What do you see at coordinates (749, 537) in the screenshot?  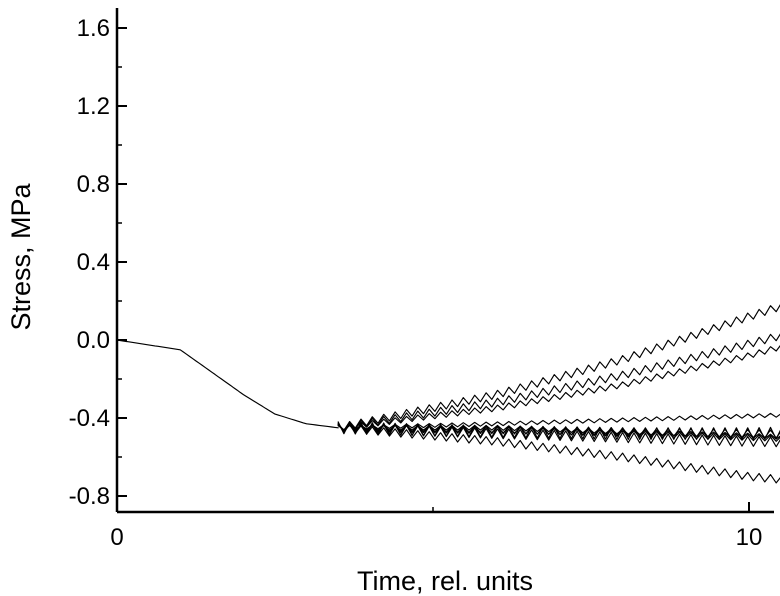 I see `x-tick-label-10: 10` at bounding box center [749, 537].